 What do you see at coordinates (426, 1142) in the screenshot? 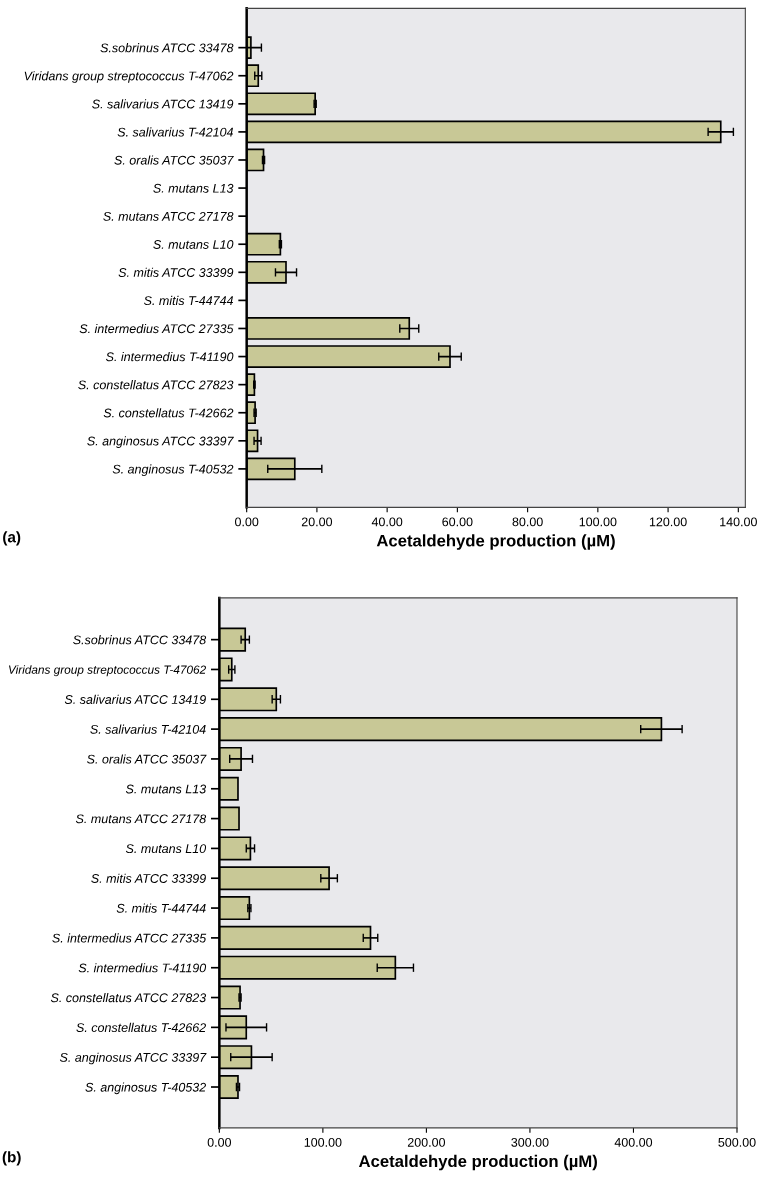
I see `x-tick-label: 200.00` at bounding box center [426, 1142].